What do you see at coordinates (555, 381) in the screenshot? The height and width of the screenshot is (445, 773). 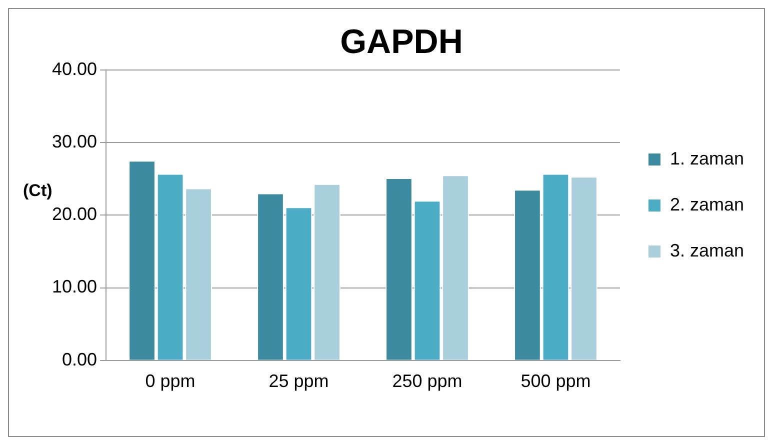 I see `x-tick-label: 500 ppm` at bounding box center [555, 381].